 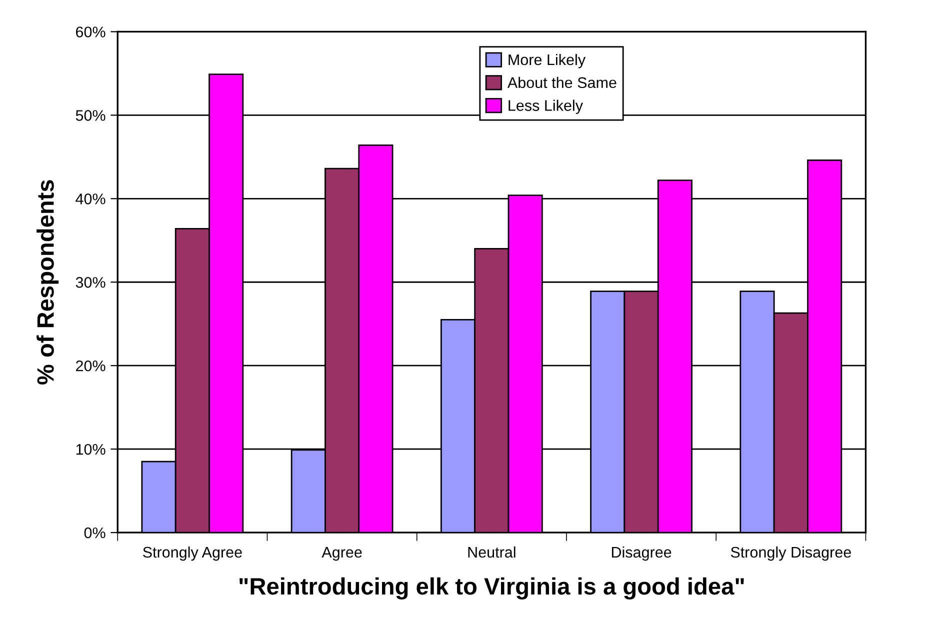 I want to click on legend-label: Less Likely, so click(x=545, y=107).